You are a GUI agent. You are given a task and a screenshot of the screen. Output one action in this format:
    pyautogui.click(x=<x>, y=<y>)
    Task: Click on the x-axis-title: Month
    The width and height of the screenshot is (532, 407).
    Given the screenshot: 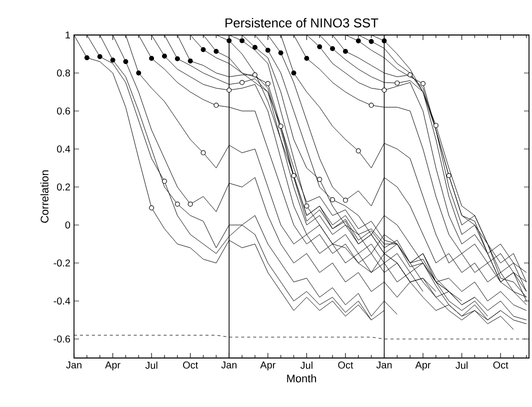 What is the action you would take?
    pyautogui.click(x=301, y=378)
    